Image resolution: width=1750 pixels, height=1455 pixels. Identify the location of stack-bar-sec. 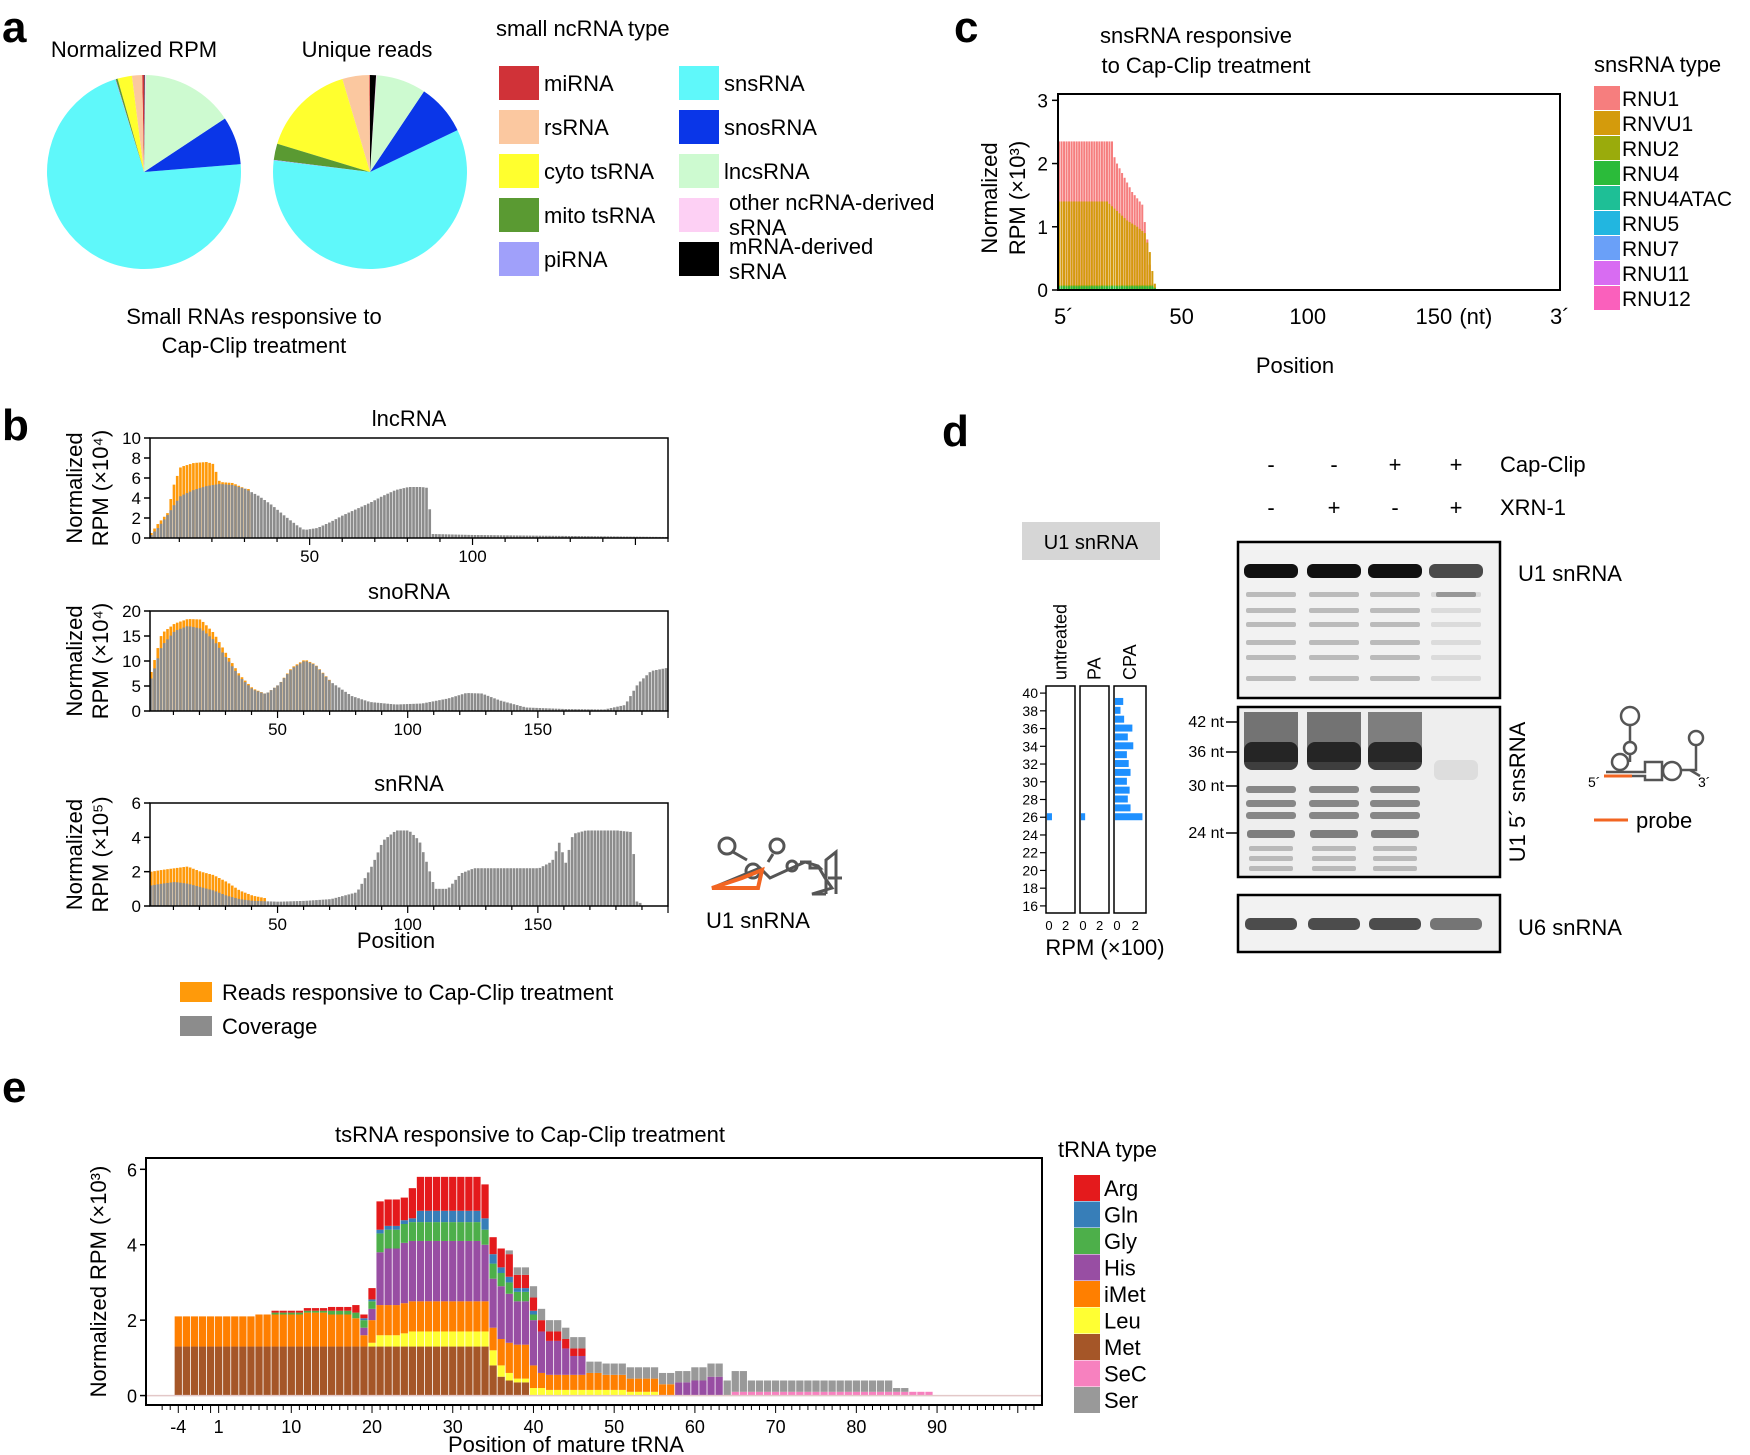
(872, 1393).